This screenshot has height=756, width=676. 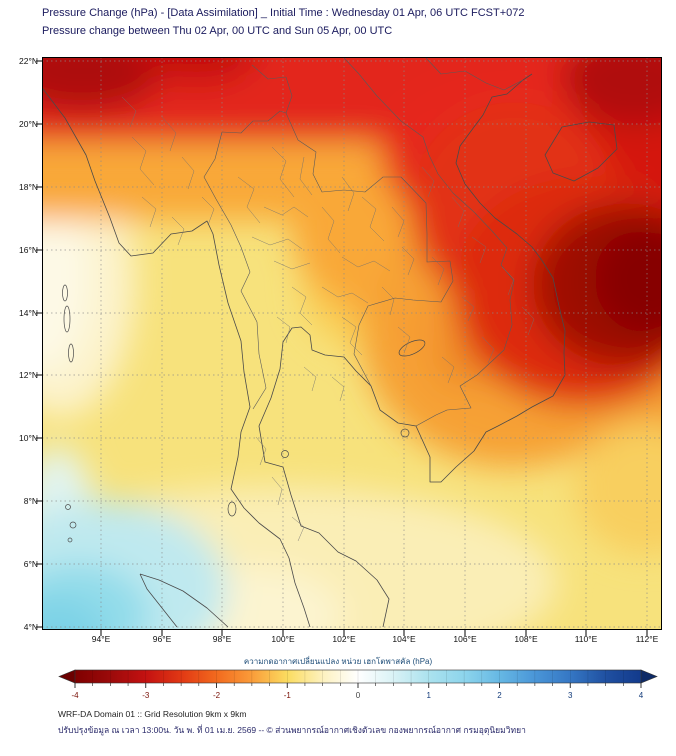 What do you see at coordinates (429, 695) in the screenshot?
I see `colorbar-tick-label: 1` at bounding box center [429, 695].